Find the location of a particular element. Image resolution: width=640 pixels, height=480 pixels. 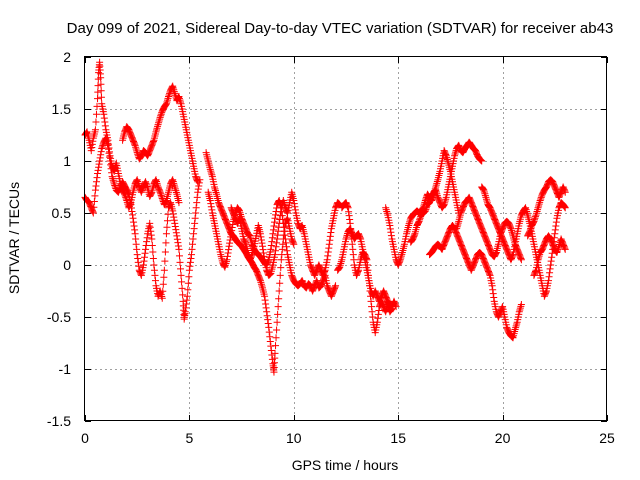

y-tick-label: 1.5 is located at coordinates (62, 109).